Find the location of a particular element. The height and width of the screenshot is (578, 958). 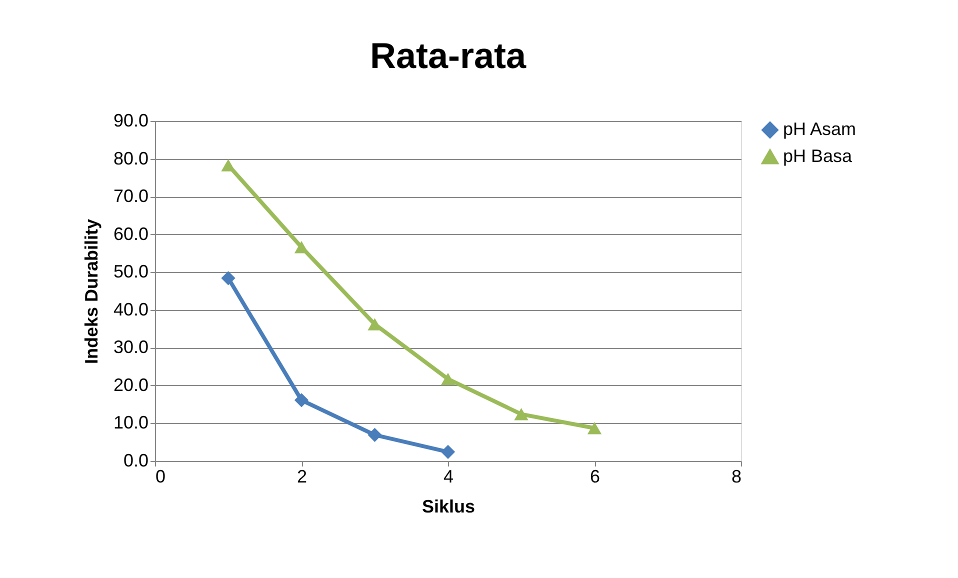

x-tick-label: 6 is located at coordinates (595, 476).